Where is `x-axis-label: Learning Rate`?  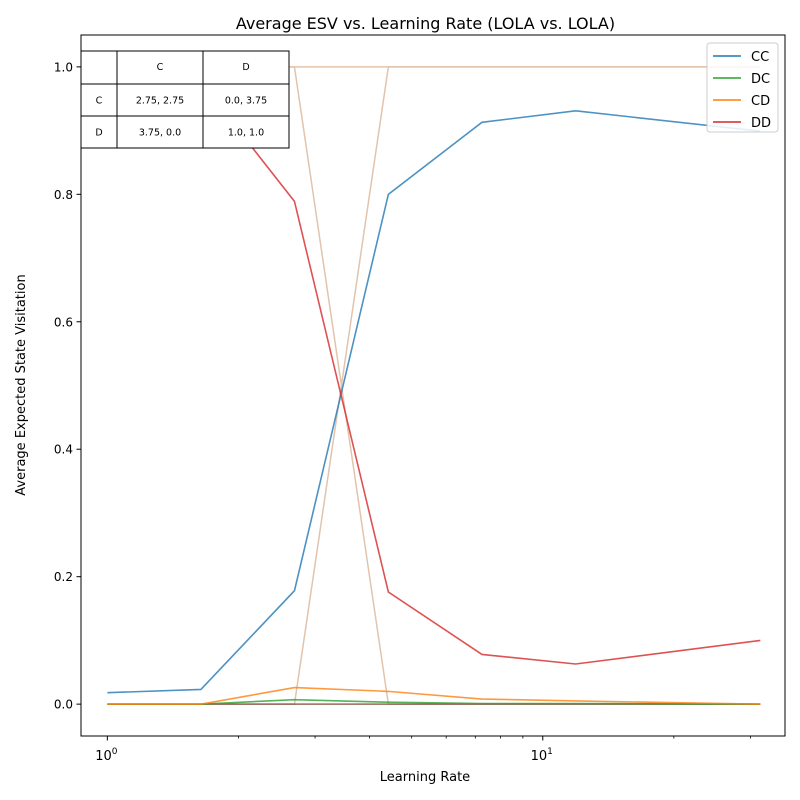 x-axis-label: Learning Rate is located at coordinates (425, 777).